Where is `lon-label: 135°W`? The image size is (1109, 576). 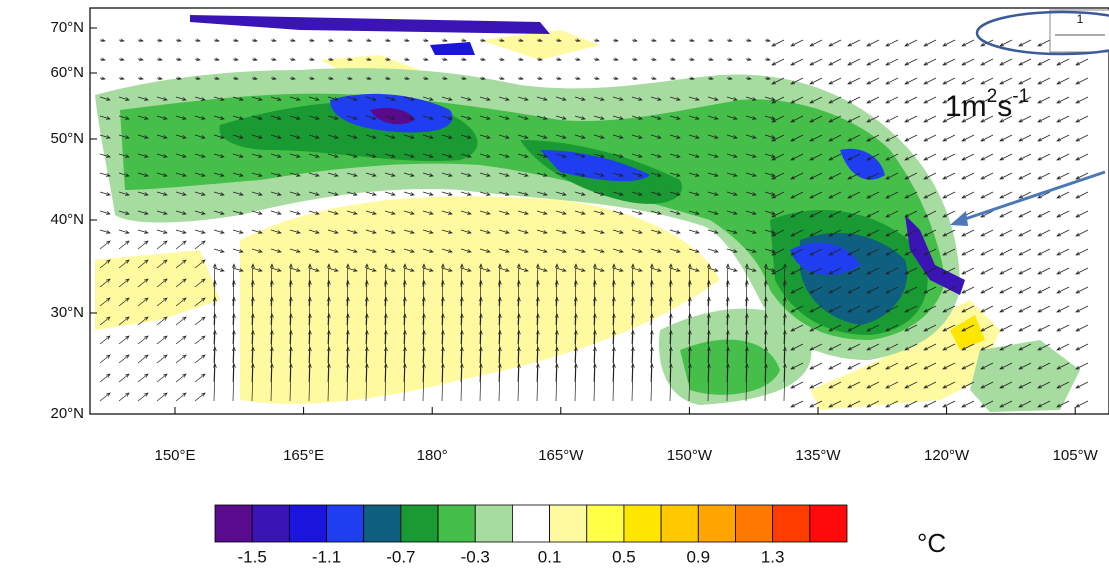 lon-label: 135°W is located at coordinates (818, 455).